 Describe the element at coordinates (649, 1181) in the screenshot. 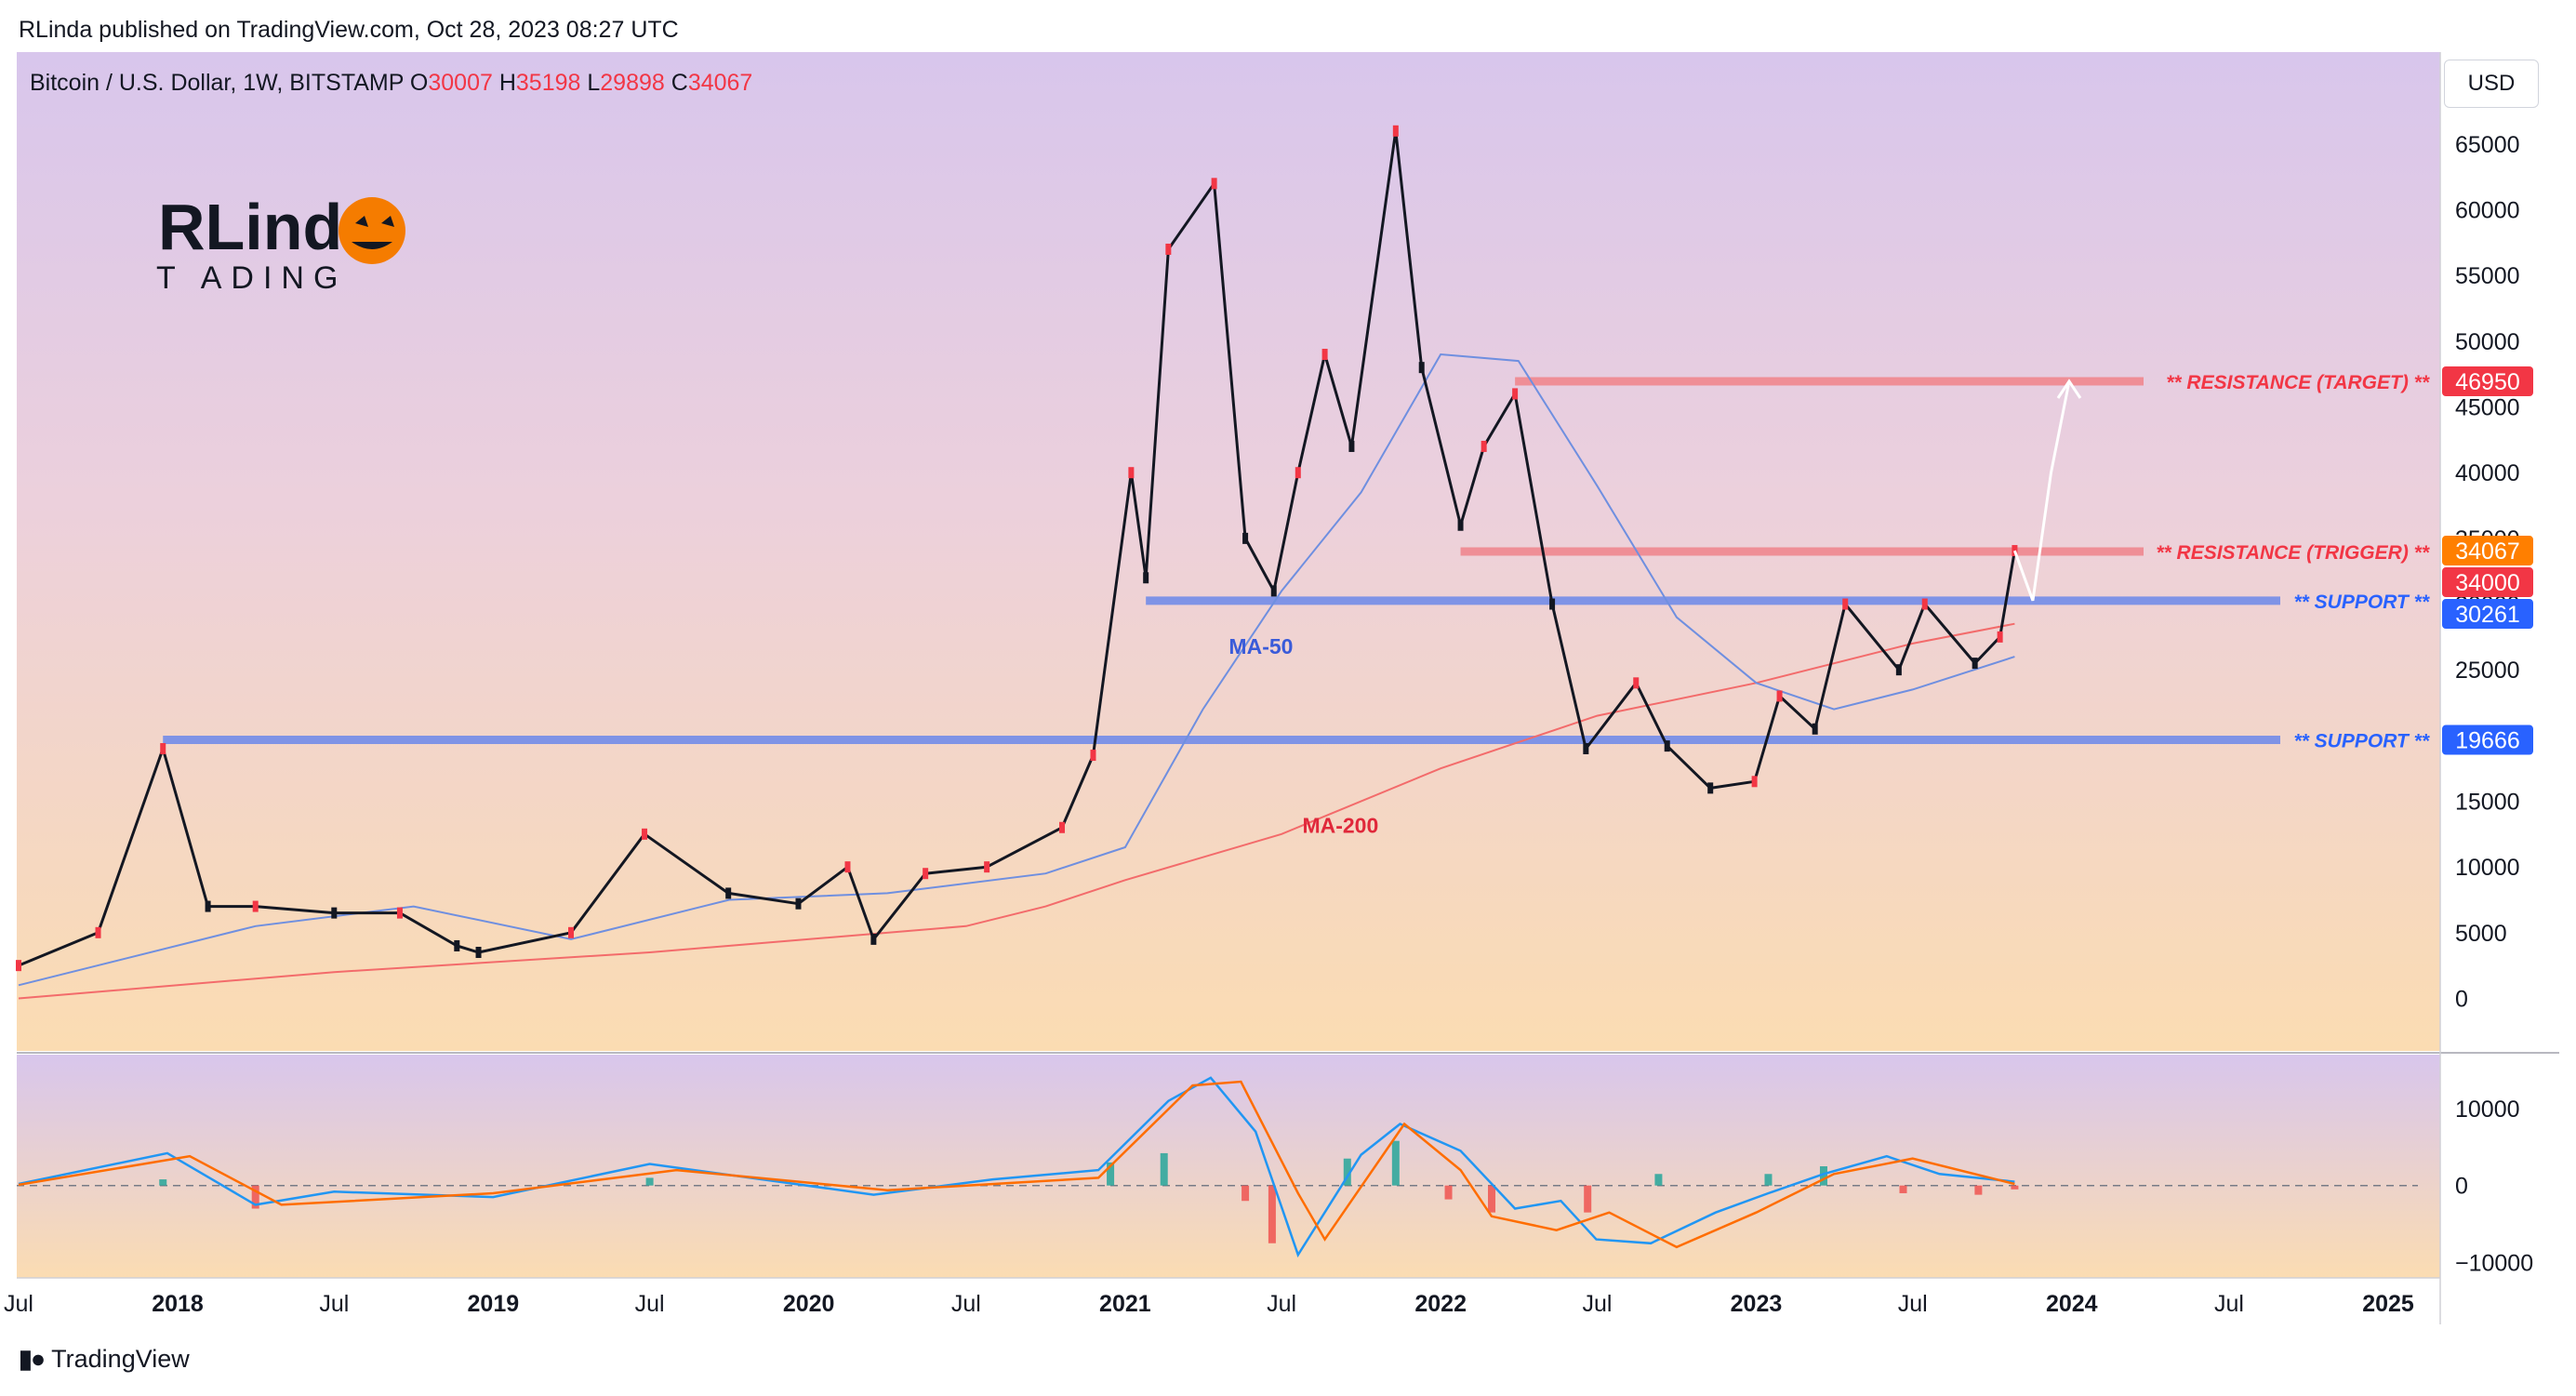

I see `macd-hist-h3` at that location.